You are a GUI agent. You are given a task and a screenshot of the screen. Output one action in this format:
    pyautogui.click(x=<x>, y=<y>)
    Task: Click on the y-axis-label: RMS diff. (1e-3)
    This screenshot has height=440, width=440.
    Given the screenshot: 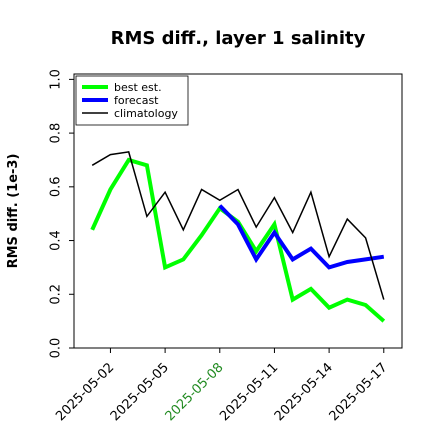 What is the action you would take?
    pyautogui.click(x=13, y=211)
    